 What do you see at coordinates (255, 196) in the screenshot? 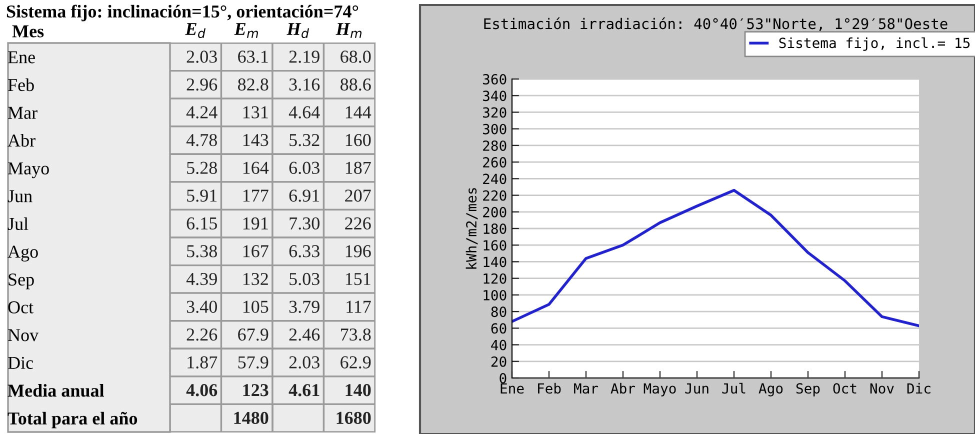
I see `data-label: 177` at bounding box center [255, 196].